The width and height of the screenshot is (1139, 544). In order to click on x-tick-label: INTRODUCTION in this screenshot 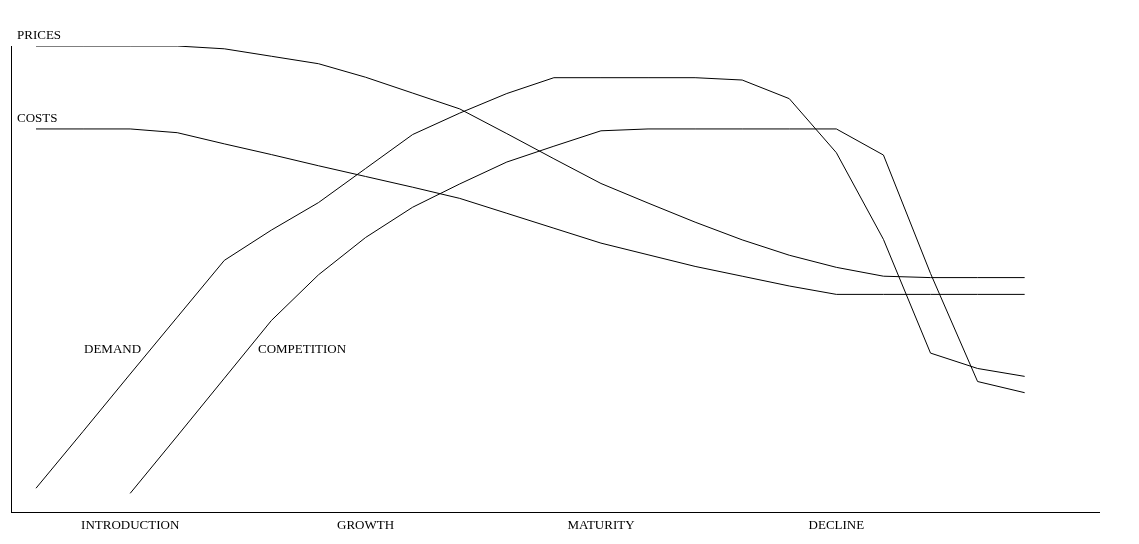, I will do `click(130, 524)`.